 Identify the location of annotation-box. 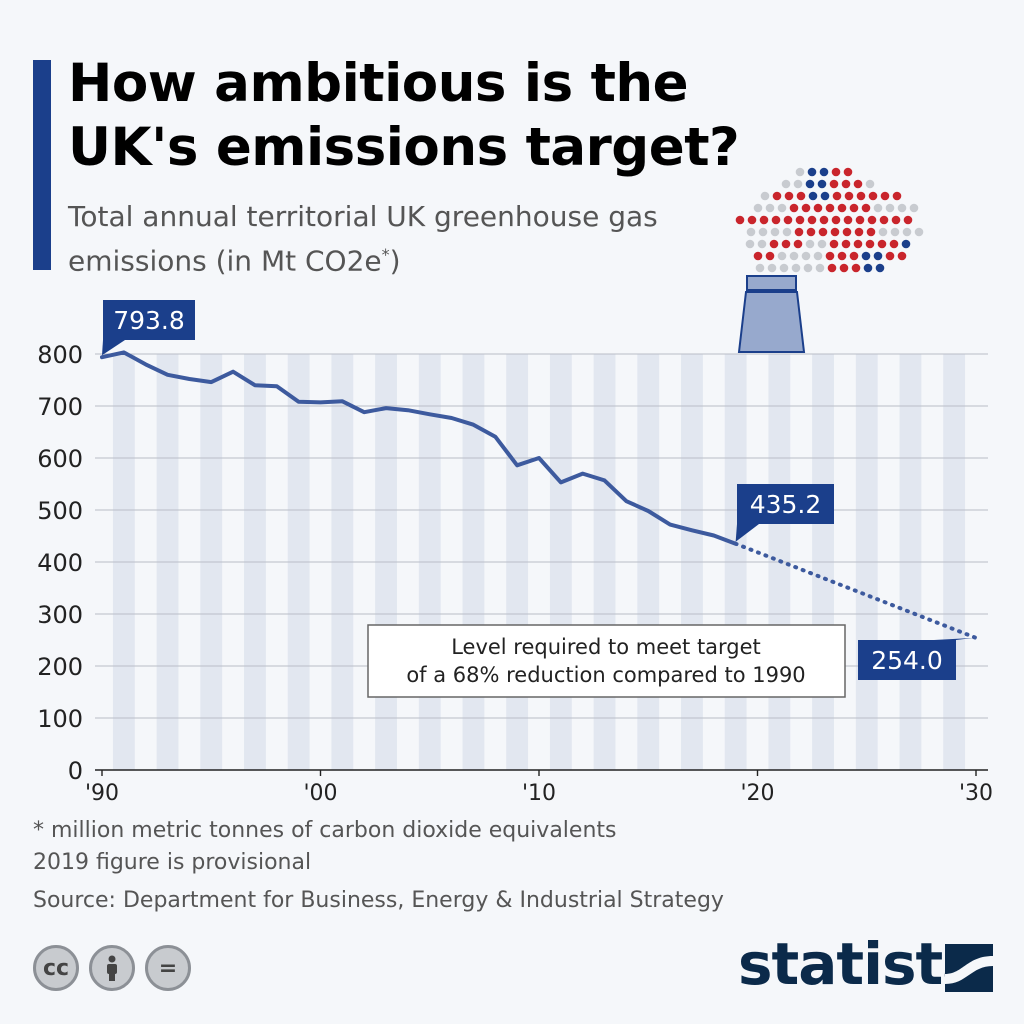
(606, 661).